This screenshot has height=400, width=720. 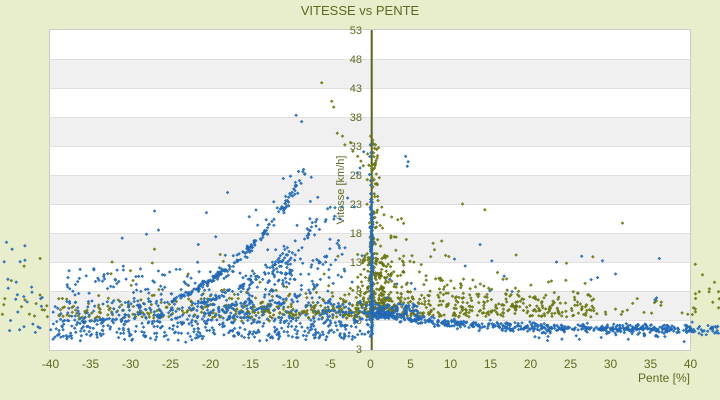 What do you see at coordinates (51, 364) in the screenshot?
I see `svg-text: -40` at bounding box center [51, 364].